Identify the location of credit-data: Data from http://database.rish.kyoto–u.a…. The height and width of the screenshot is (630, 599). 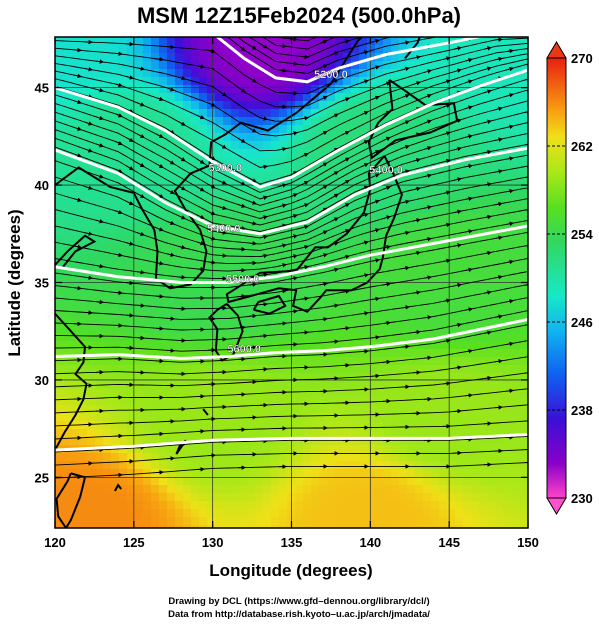
(299, 614).